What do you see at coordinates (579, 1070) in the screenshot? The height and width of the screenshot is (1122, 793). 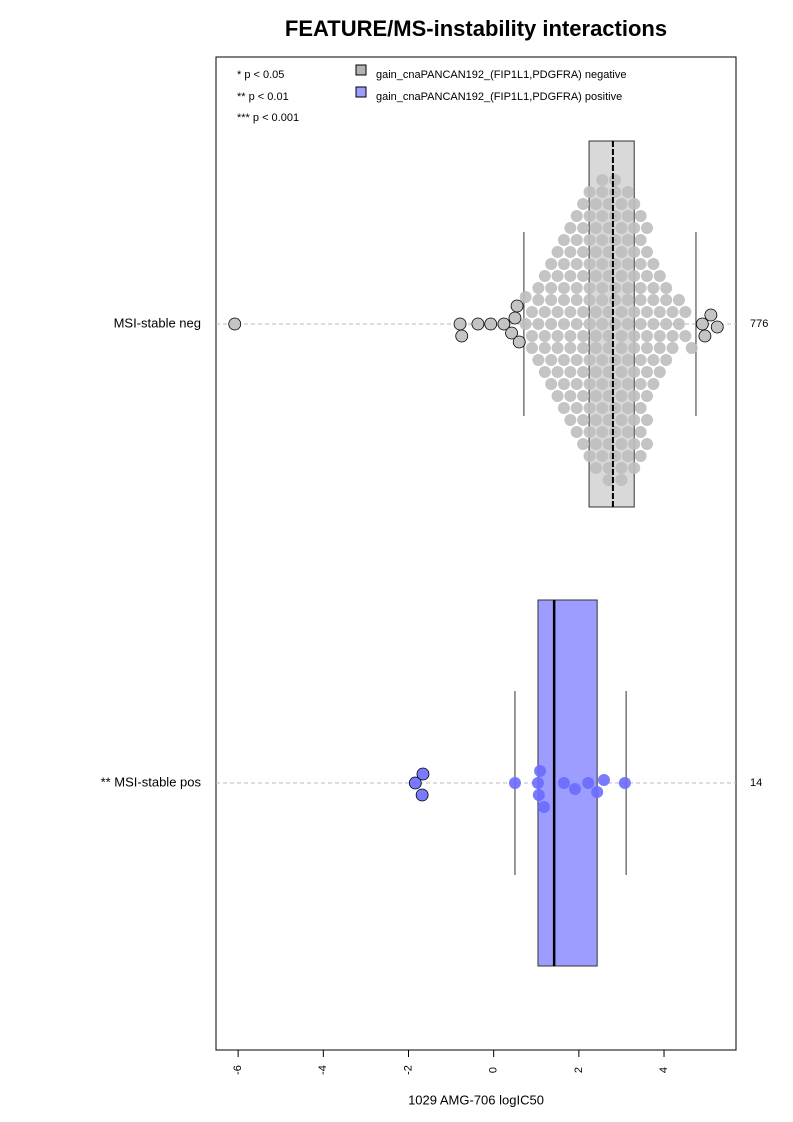 I see `x-tick-label: 2` at bounding box center [579, 1070].